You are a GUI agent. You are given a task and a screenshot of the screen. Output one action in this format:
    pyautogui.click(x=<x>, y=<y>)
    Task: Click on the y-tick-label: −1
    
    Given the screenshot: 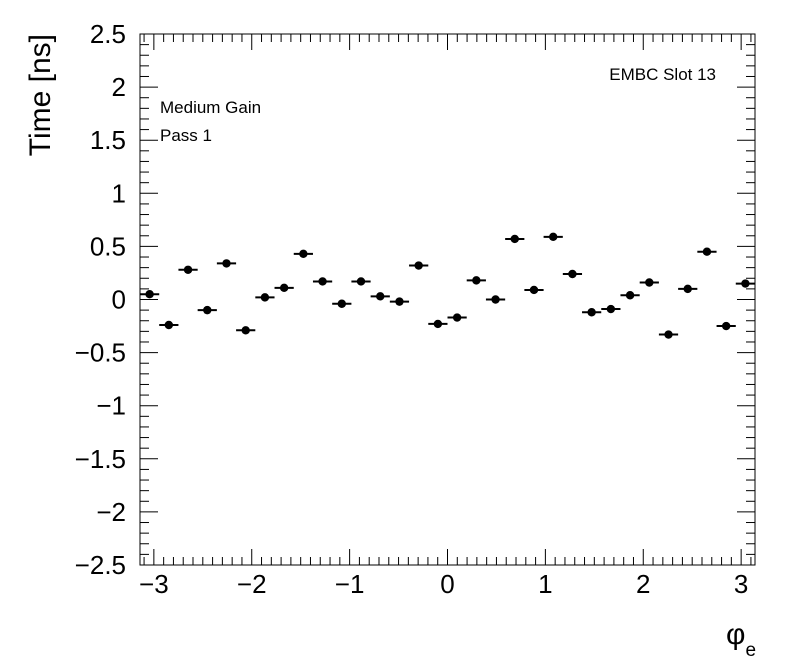 What is the action you would take?
    pyautogui.click(x=111, y=406)
    